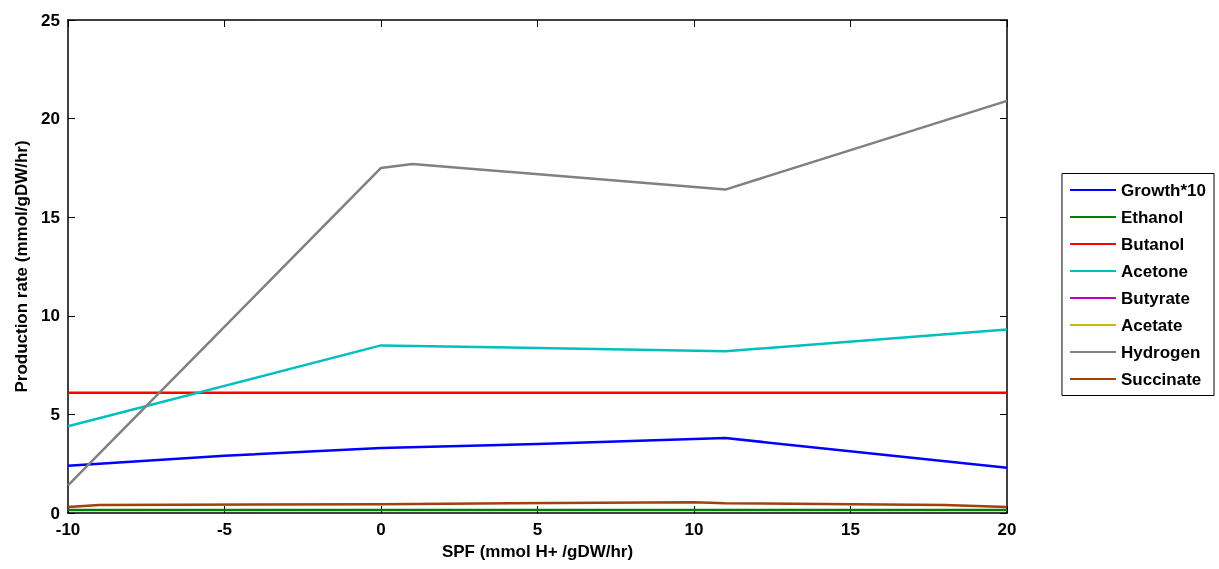  Describe the element at coordinates (1160, 352) in the screenshot. I see `legend-label: Hydrogen` at that location.